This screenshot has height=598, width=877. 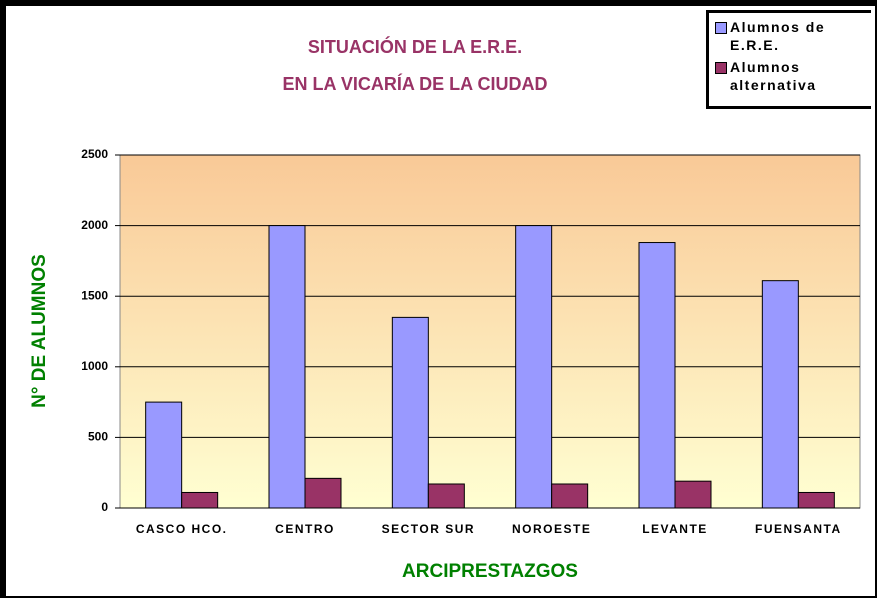 I want to click on y-tick-label: 500, so click(x=98, y=437).